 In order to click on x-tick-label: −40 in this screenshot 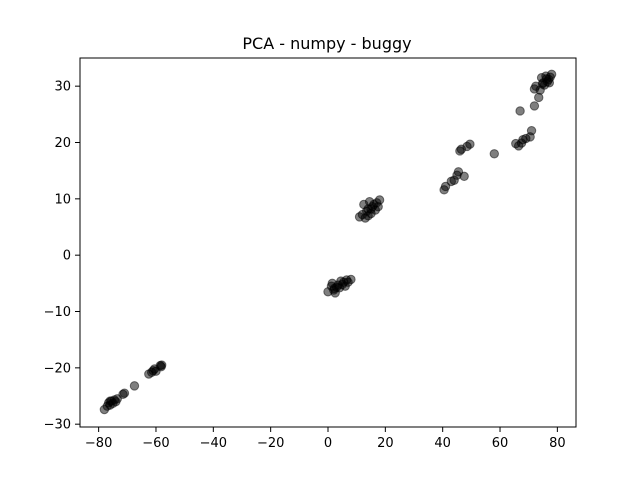, I will do `click(213, 443)`.